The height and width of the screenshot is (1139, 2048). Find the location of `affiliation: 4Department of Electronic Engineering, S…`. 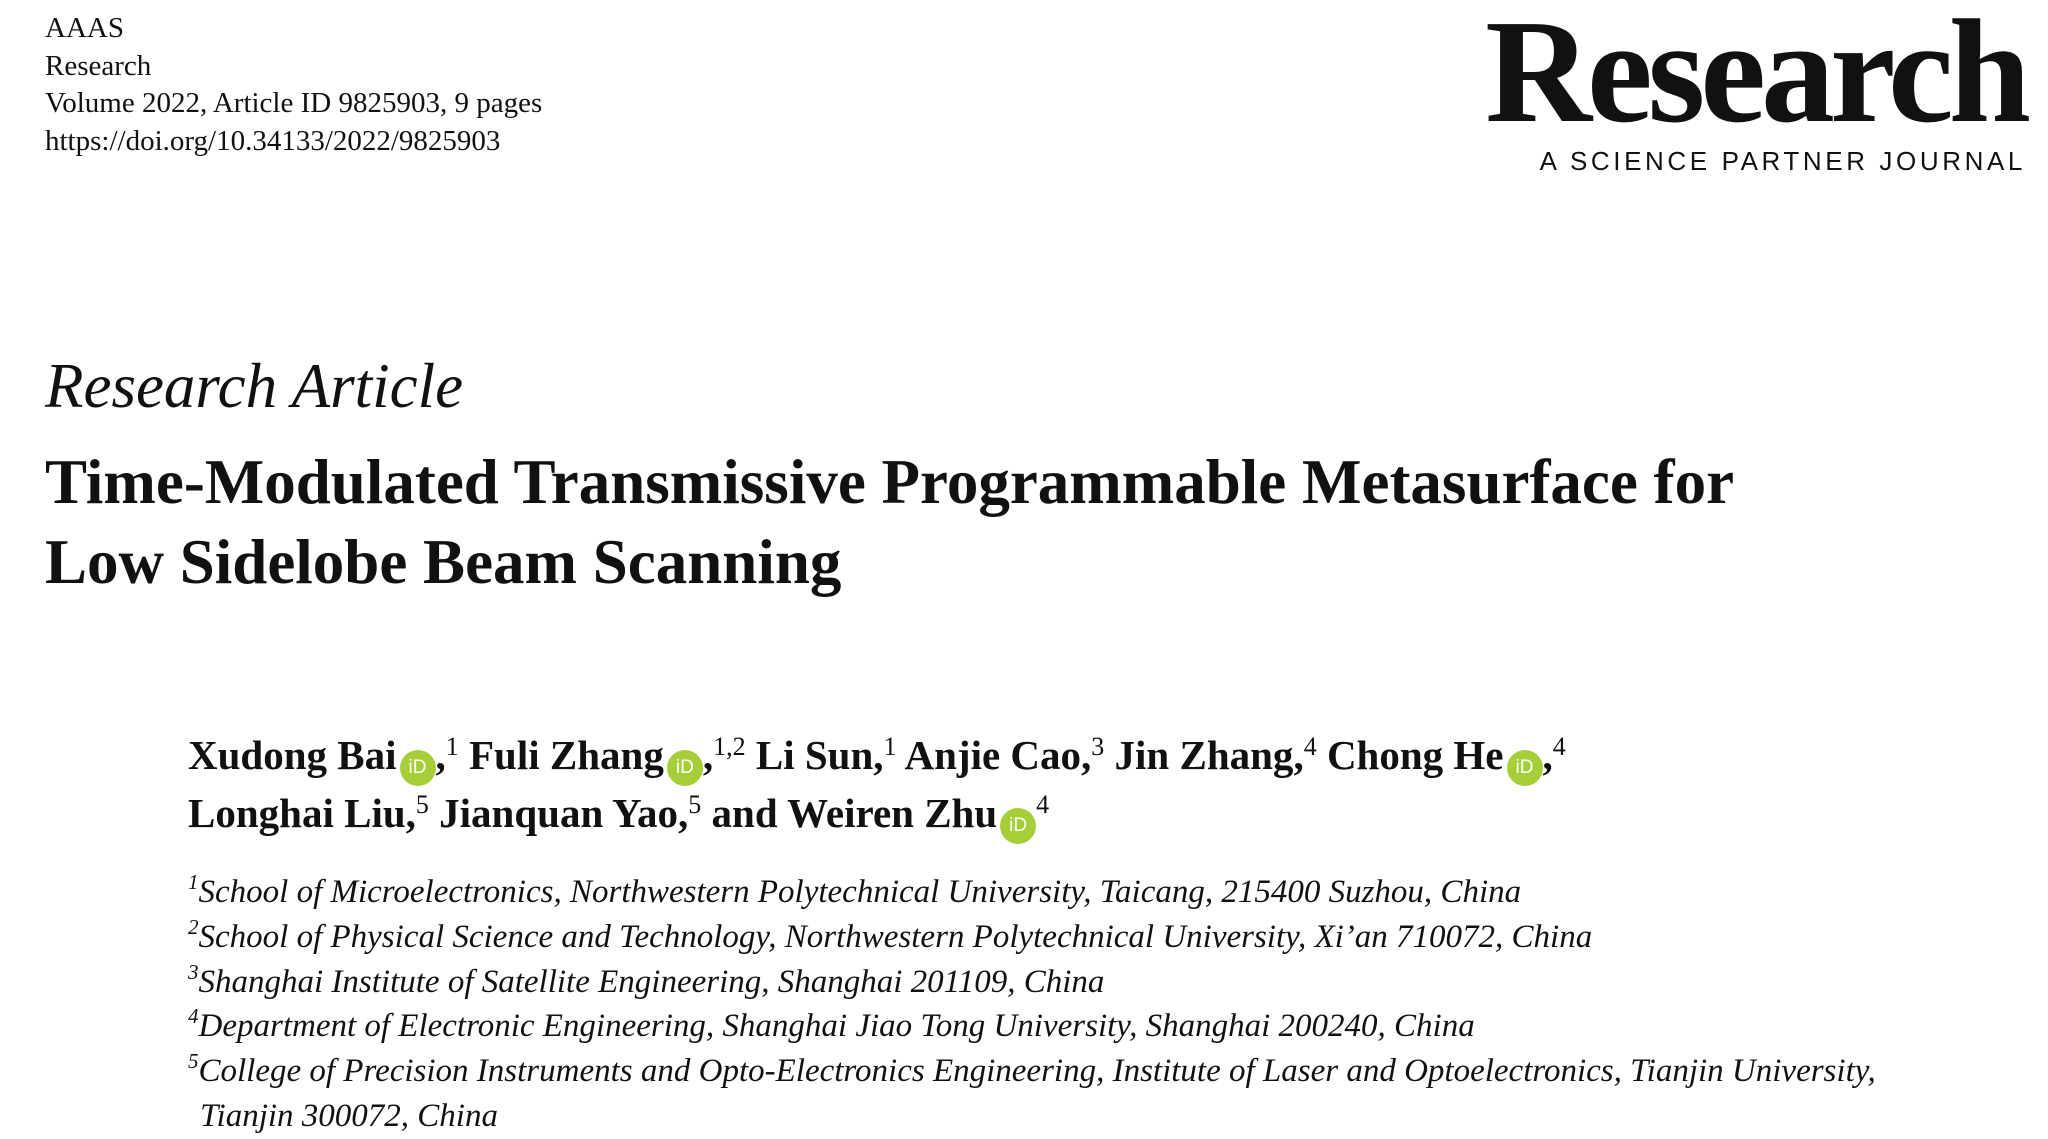

affiliation: 4Department of Electronic Engineering, S… is located at coordinates (1103, 1026).